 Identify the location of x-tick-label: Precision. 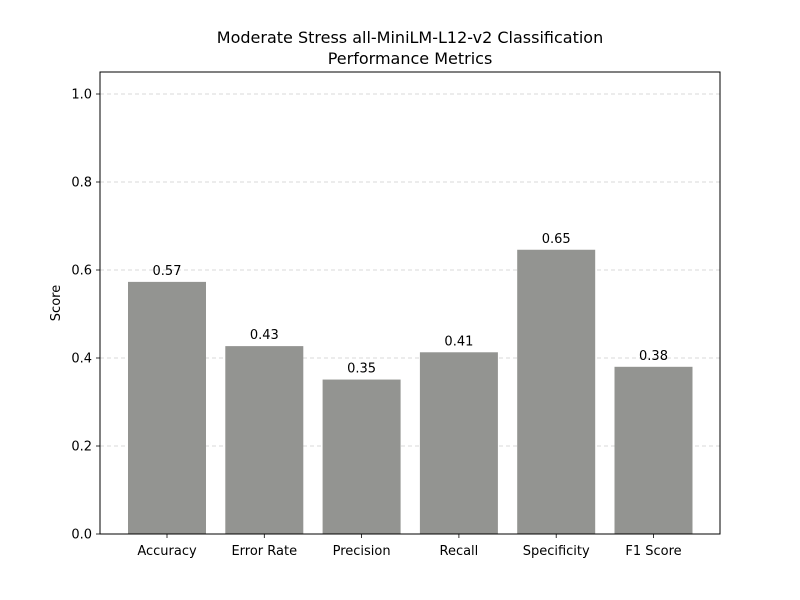
(362, 551).